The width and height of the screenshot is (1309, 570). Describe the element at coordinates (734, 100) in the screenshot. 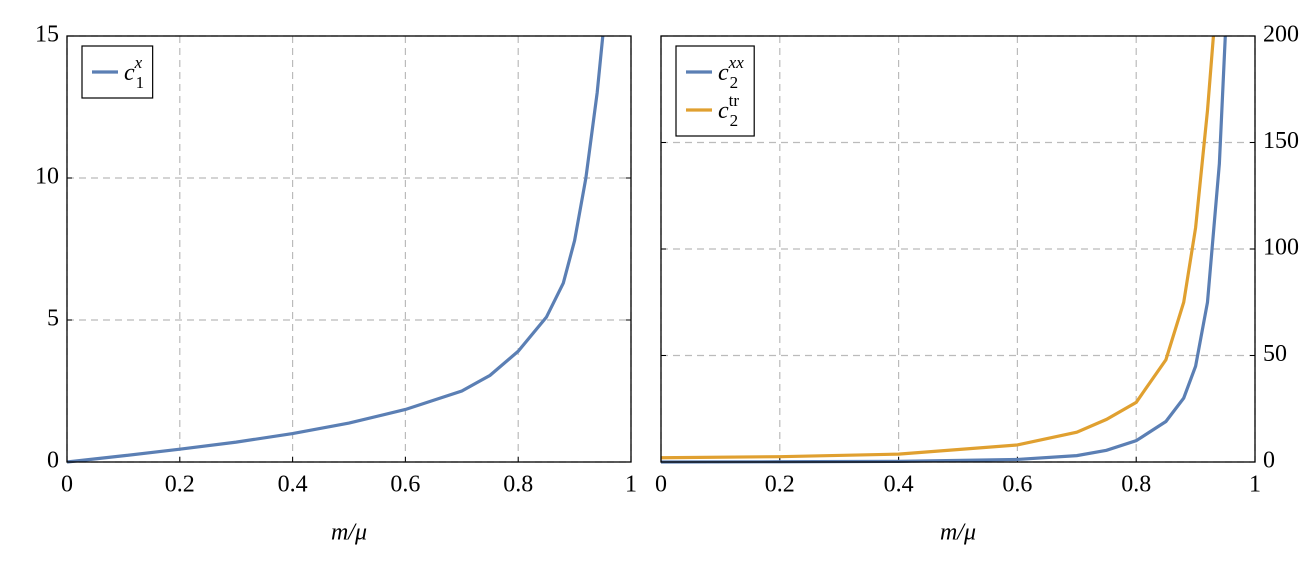

I see `legend-sup: tr` at that location.